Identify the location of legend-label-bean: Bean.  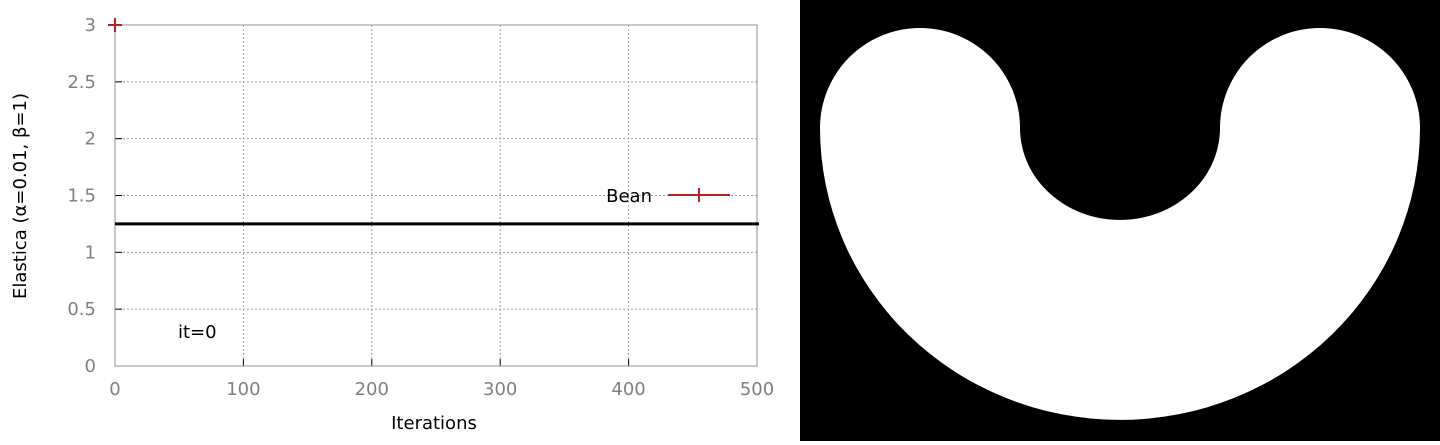
(629, 196).